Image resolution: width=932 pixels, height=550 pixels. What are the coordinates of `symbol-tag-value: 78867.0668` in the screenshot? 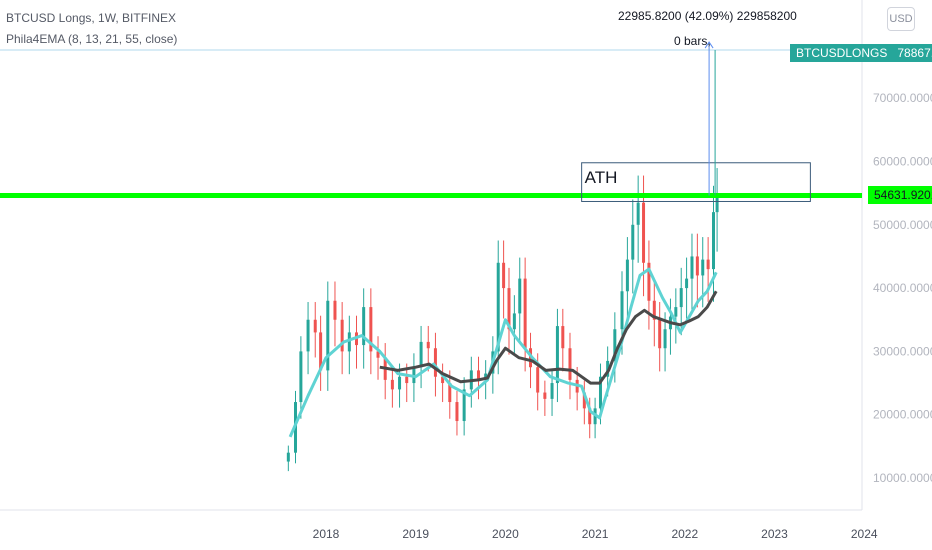 It's located at (914, 53).